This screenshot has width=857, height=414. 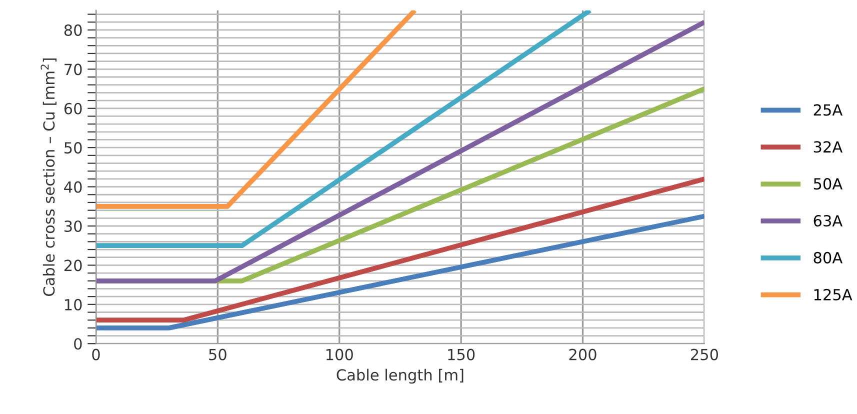 I want to click on legend-label: 80A, so click(x=828, y=258).